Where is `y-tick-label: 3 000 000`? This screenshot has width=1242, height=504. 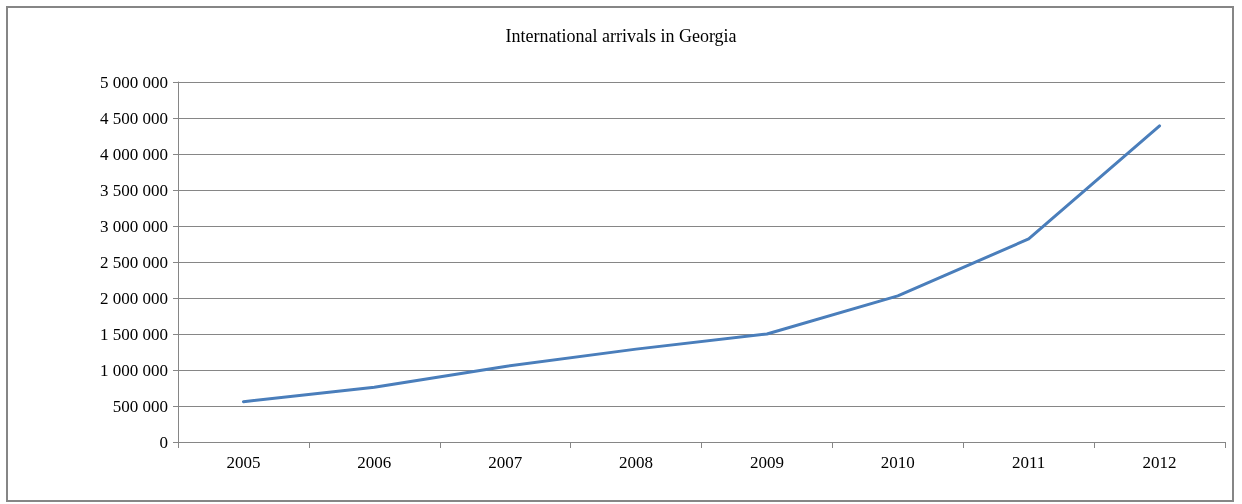 y-tick-label: 3 000 000 is located at coordinates (134, 226).